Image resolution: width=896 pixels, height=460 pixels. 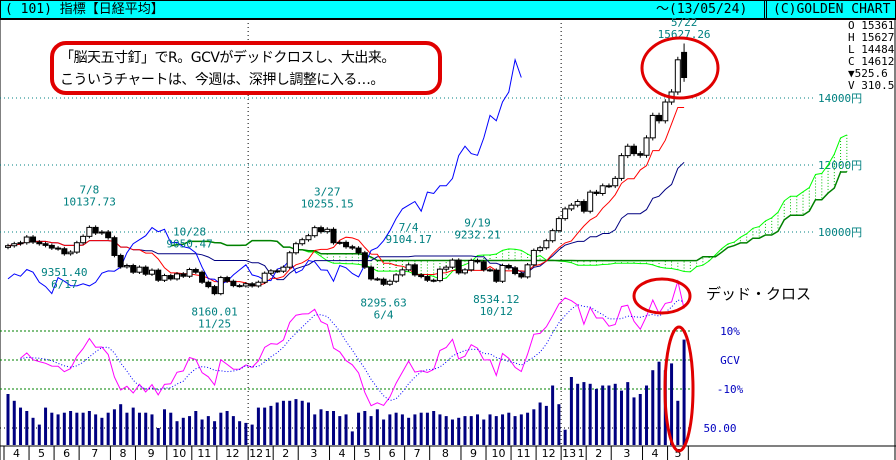 What do you see at coordinates (702, 9) in the screenshot?
I see `date-range: ～(13/05/24)` at bounding box center [702, 9].